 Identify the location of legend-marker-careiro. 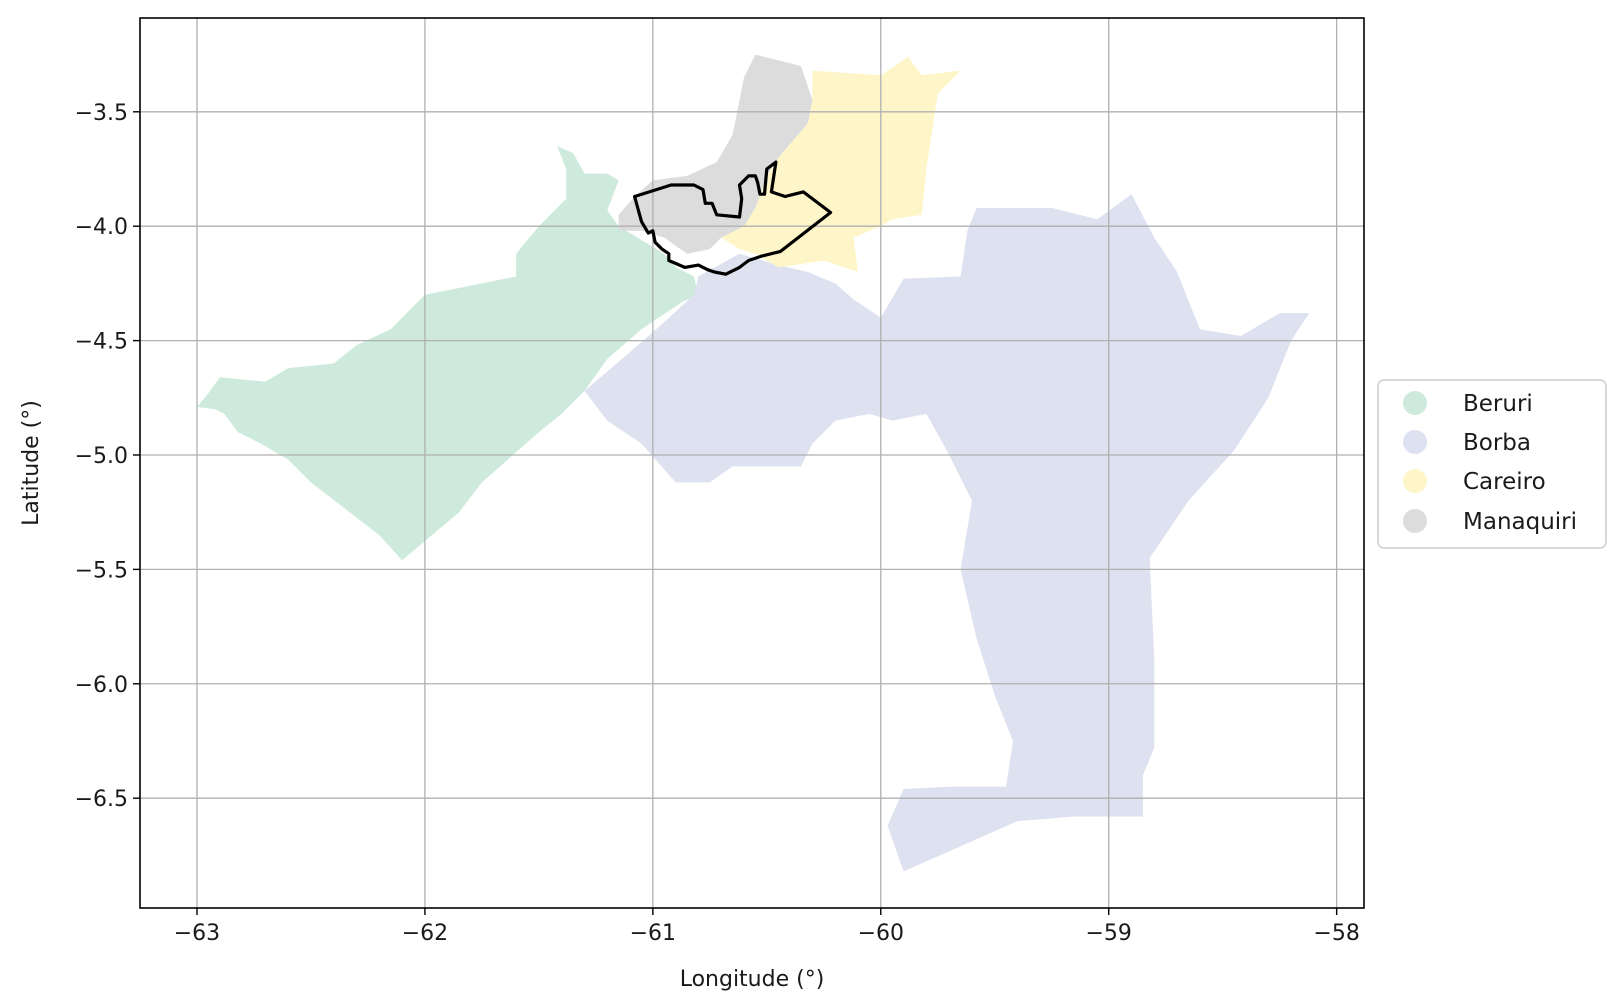
(1415, 481).